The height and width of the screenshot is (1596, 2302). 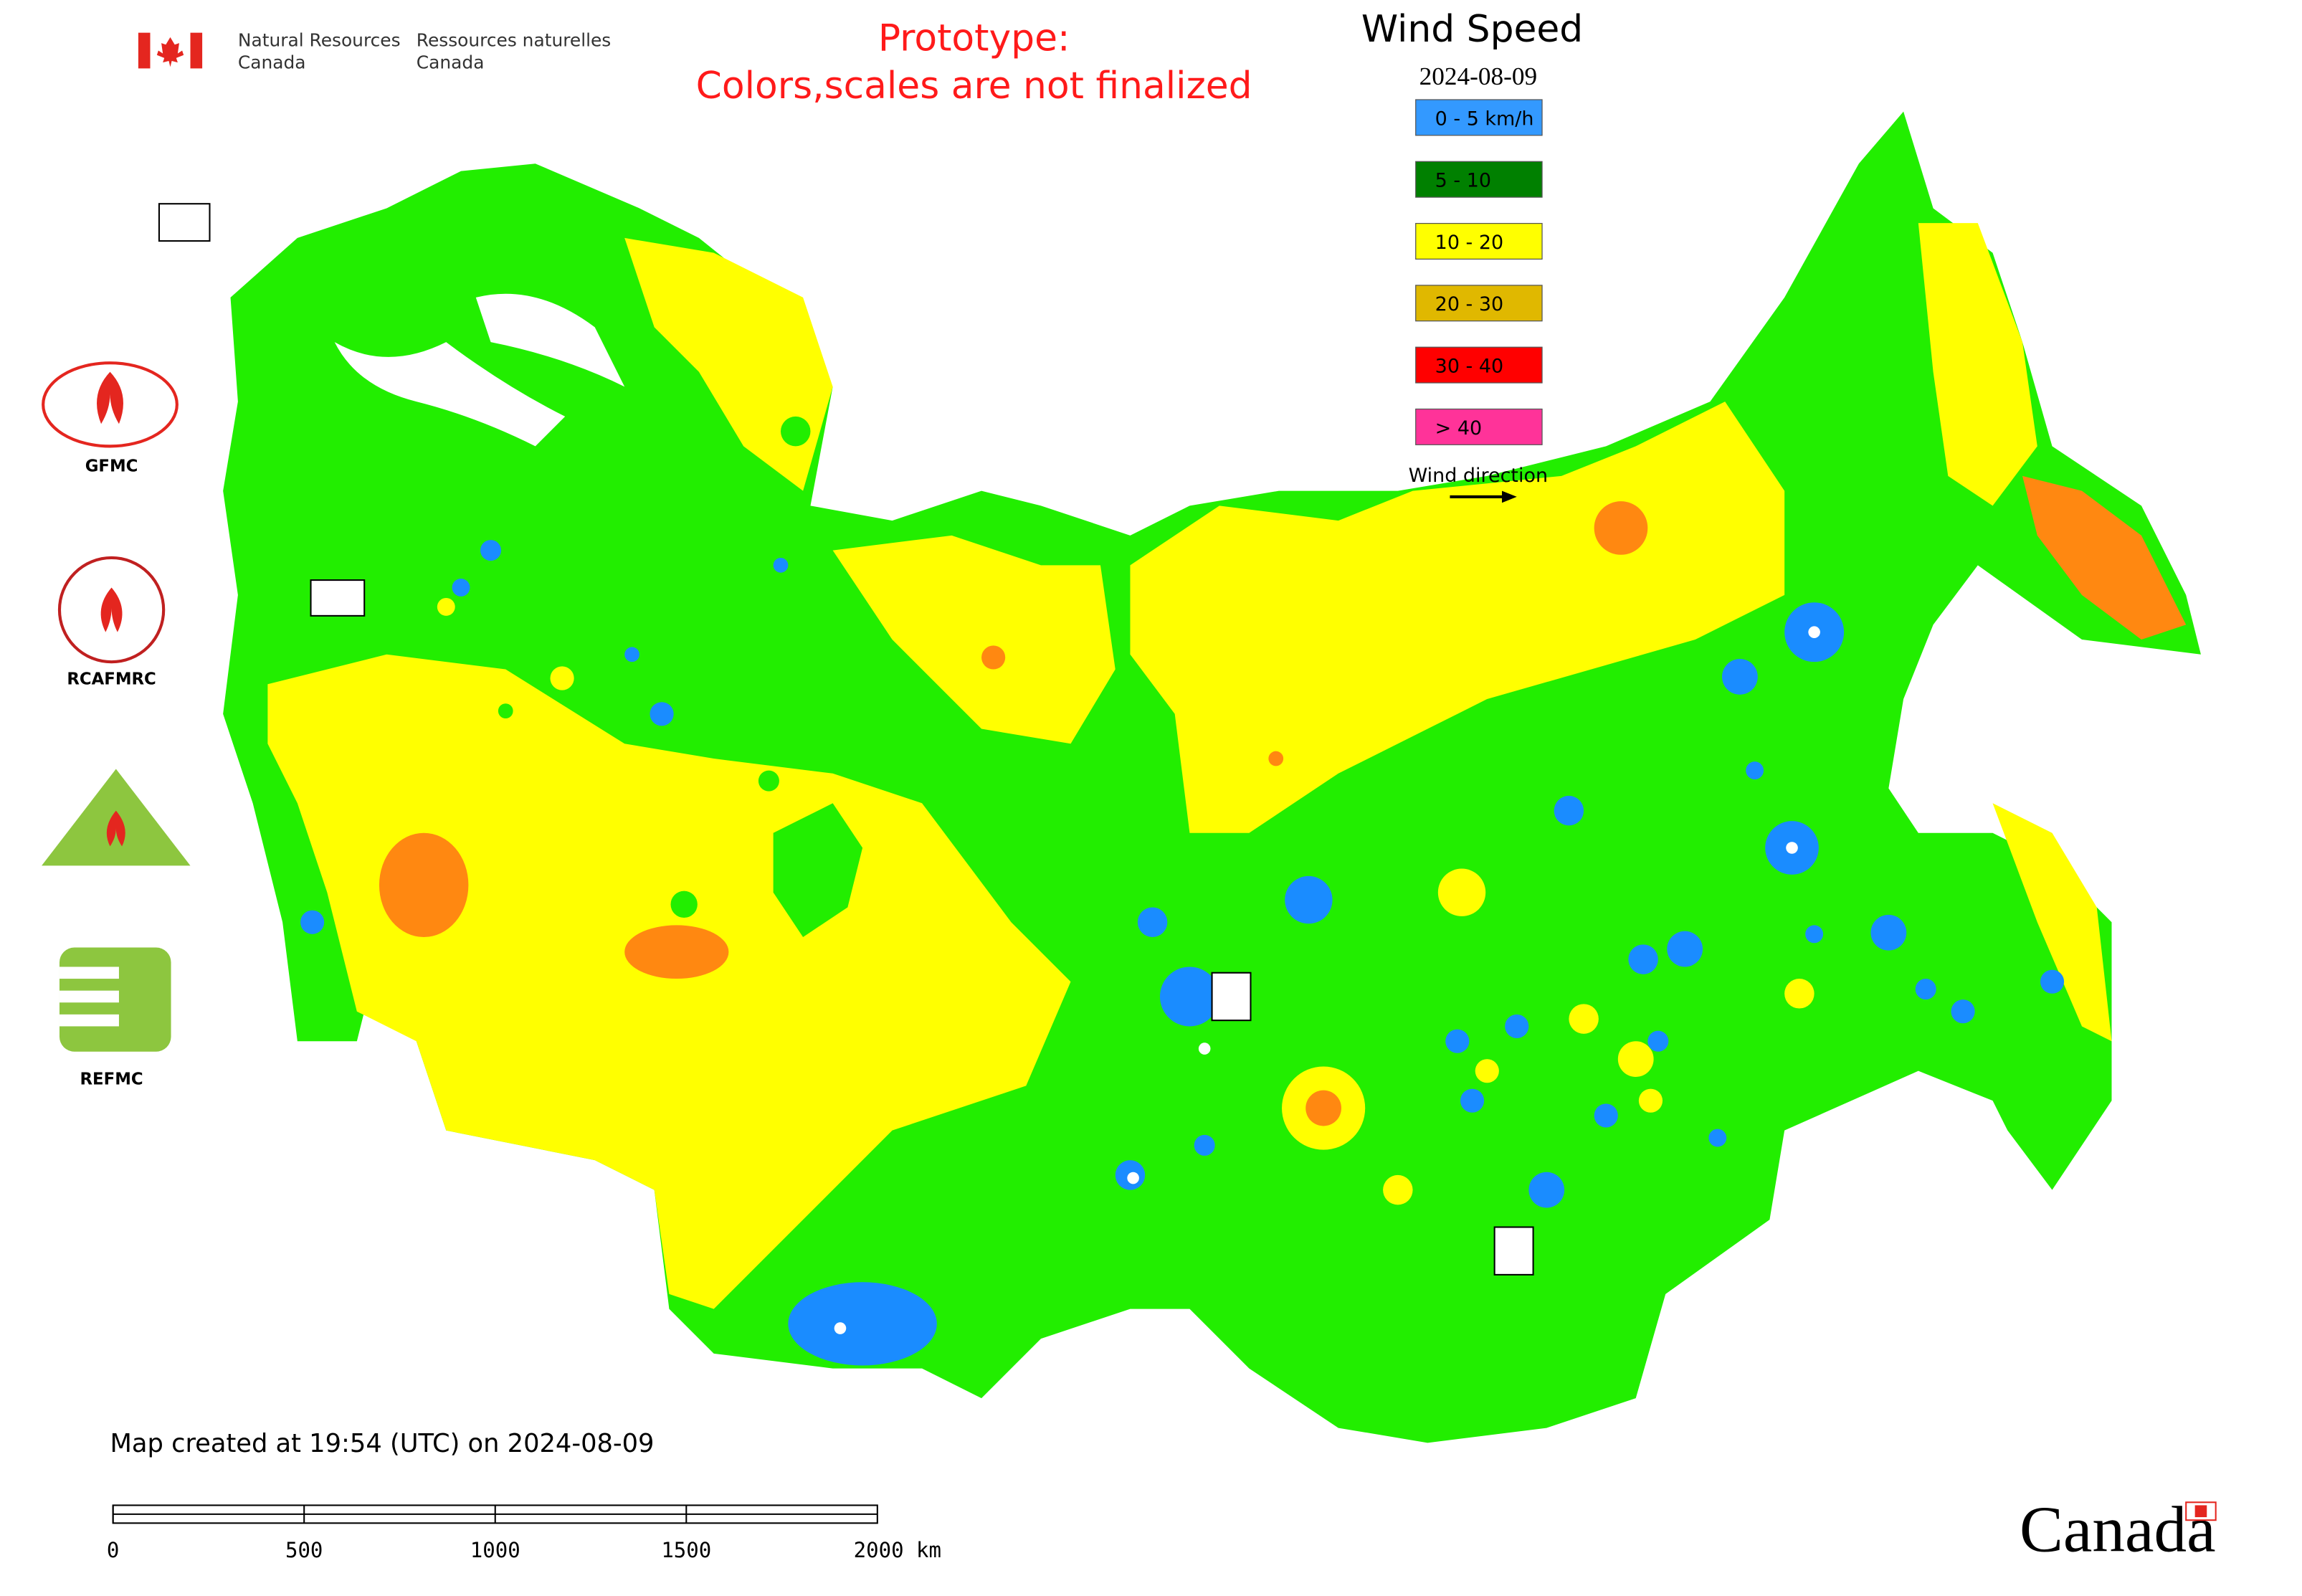 I want to click on notice: Prototype:, so click(x=974, y=38).